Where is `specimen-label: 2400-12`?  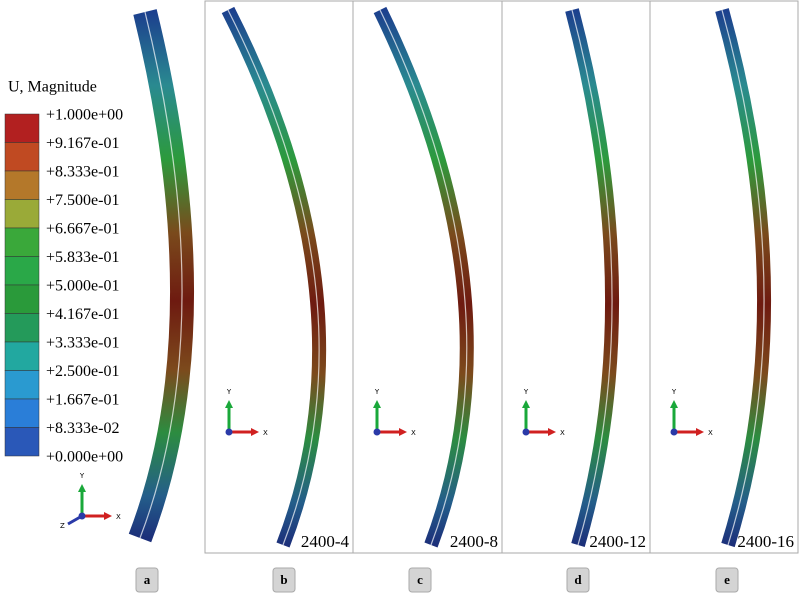
specimen-label: 2400-12 is located at coordinates (617, 541).